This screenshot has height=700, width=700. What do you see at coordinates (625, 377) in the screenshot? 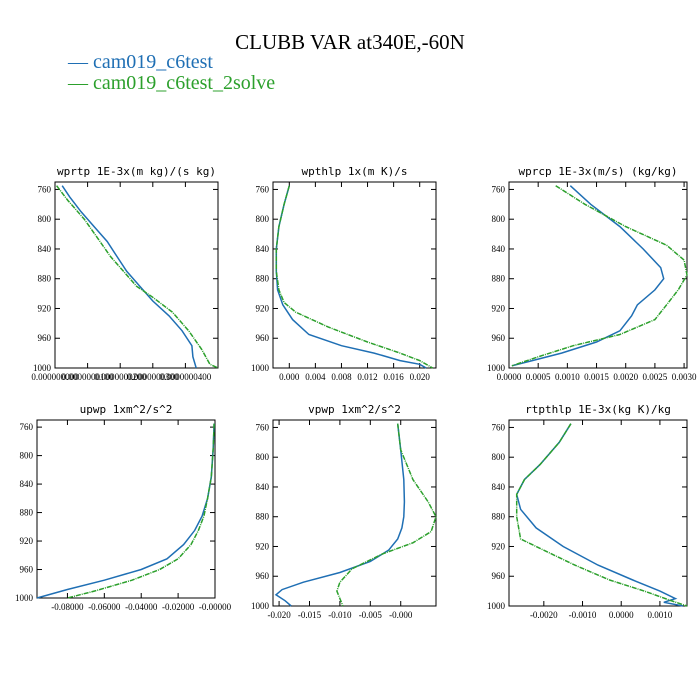
I see `x-tick-label: 0.0020` at bounding box center [625, 377].